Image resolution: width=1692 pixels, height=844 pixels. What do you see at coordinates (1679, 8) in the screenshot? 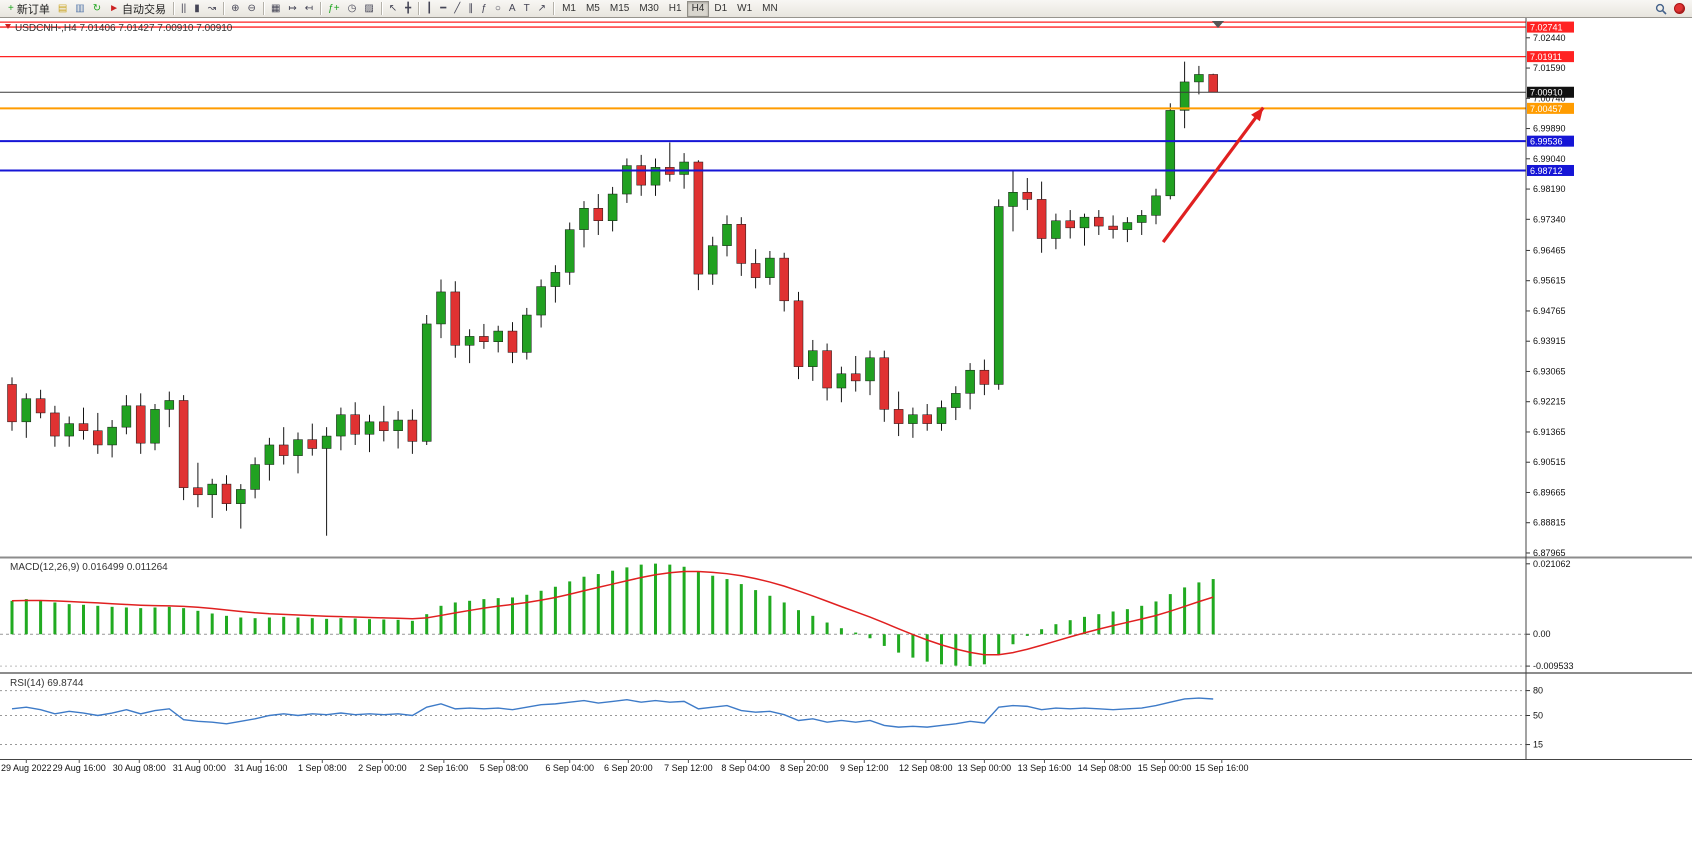
I see `notification-icon` at bounding box center [1679, 8].